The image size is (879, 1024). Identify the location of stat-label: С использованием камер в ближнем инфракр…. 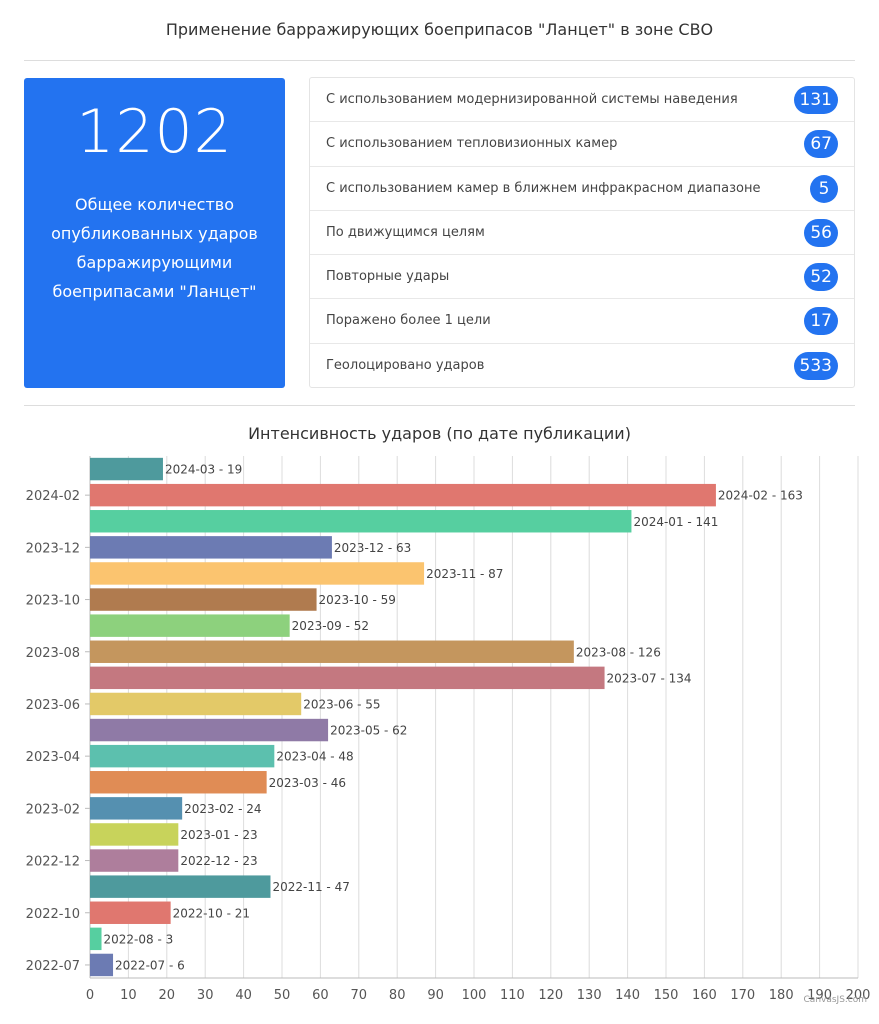
(543, 188).